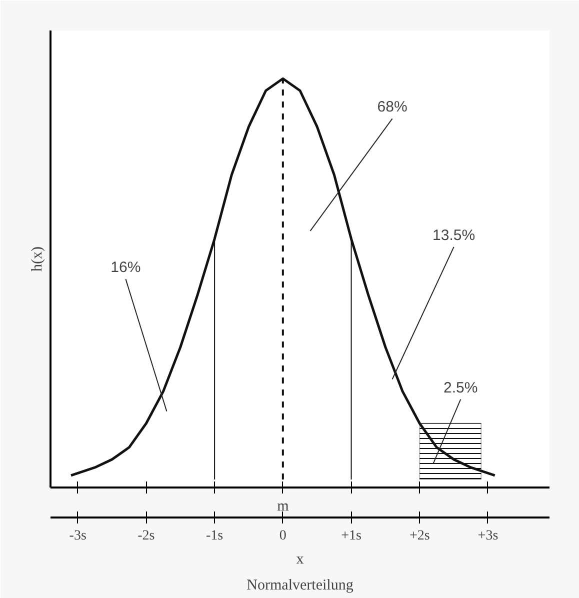  I want to click on annotation: 13.5%, so click(454, 235).